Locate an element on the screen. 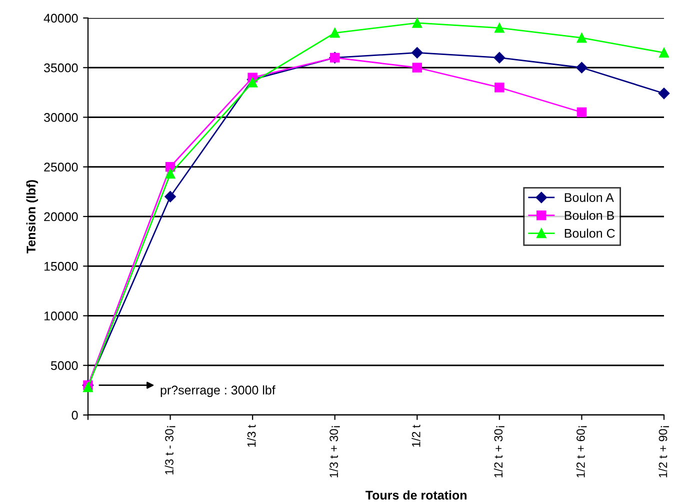  y-tick-label: 40000 is located at coordinates (61, 18).